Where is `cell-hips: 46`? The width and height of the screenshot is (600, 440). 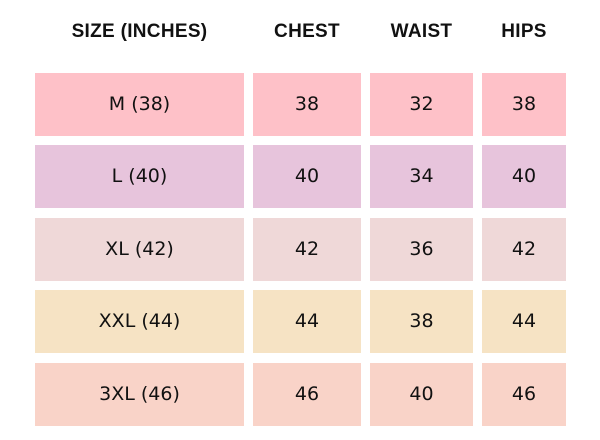
cell-hips: 46 is located at coordinates (524, 394).